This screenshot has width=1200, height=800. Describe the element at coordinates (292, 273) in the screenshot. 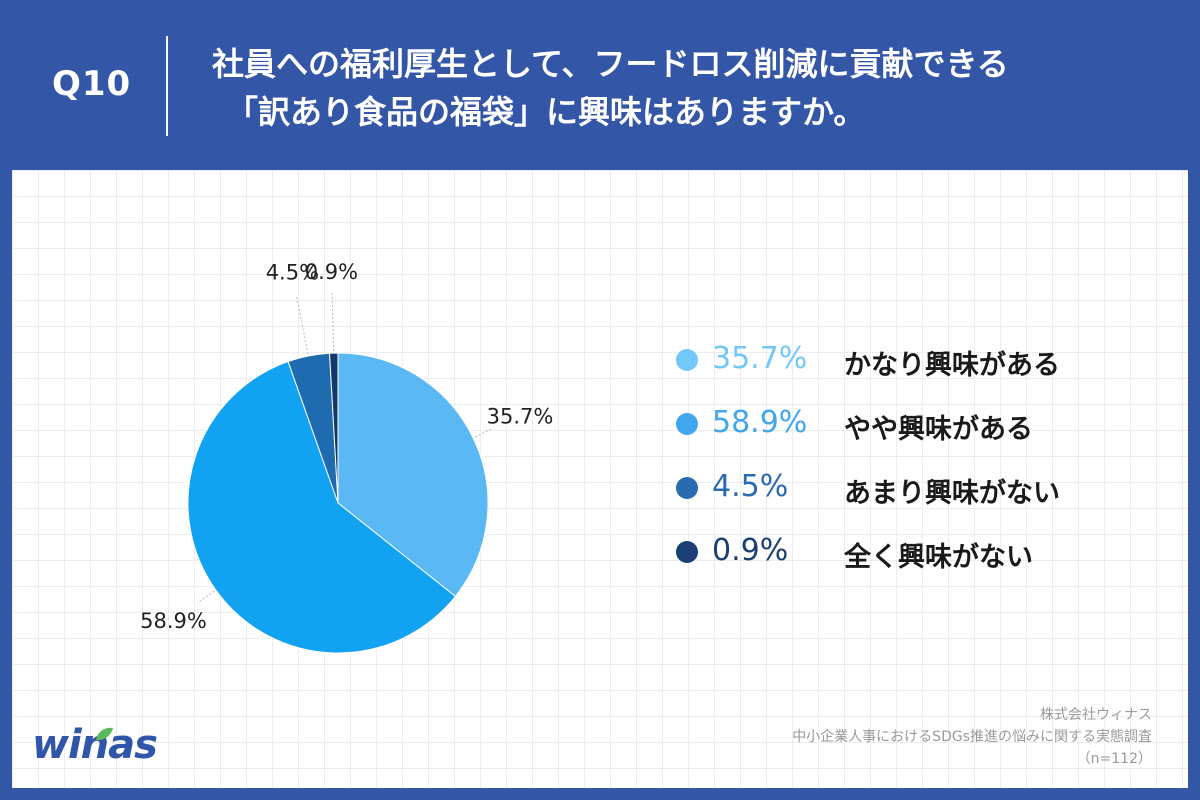

I see `data-label: 4.5%` at that location.